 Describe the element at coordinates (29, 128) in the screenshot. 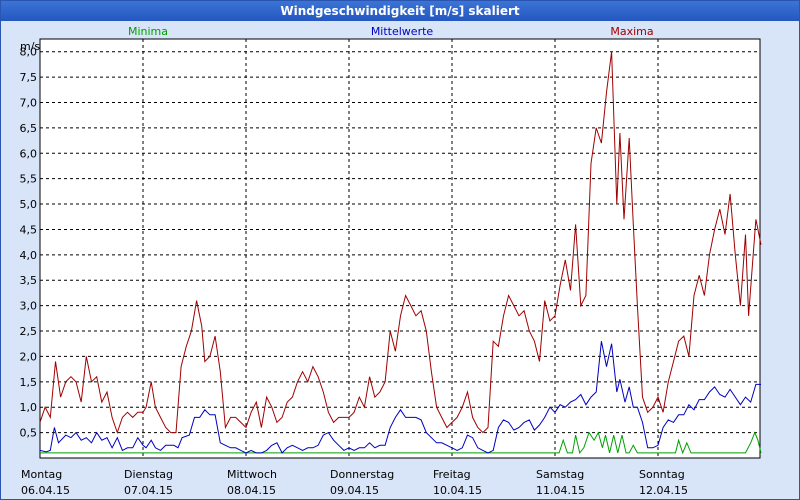

I see `y-tick-label: 6,5` at that location.